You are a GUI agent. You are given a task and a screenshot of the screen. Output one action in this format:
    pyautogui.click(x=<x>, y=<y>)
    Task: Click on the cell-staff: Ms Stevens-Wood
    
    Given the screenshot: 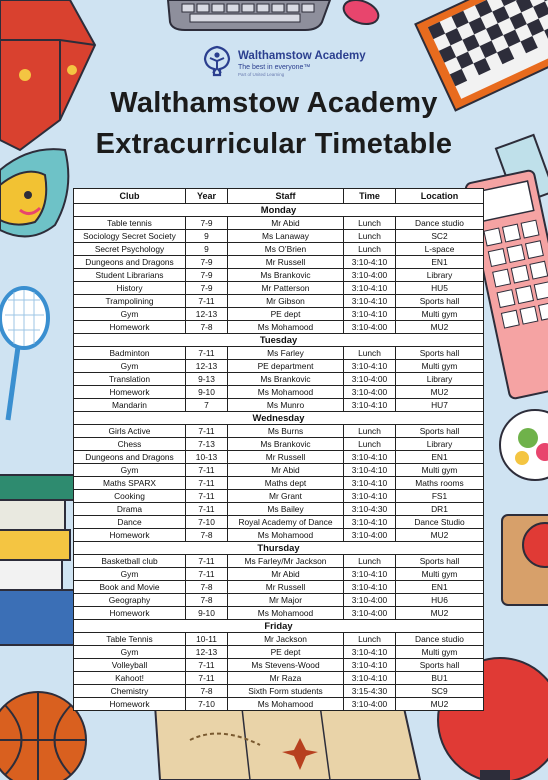 What is the action you would take?
    pyautogui.click(x=285, y=665)
    